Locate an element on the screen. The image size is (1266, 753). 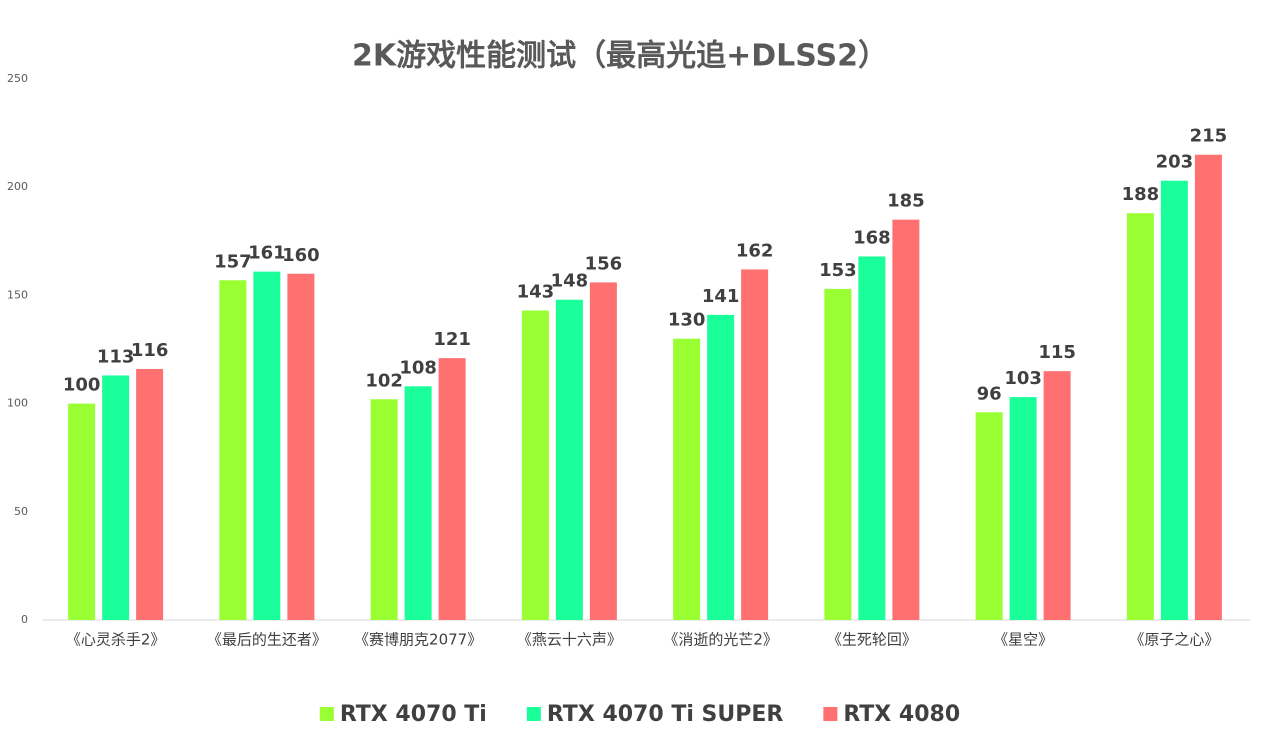
value-label: 116 is located at coordinates (150, 350).